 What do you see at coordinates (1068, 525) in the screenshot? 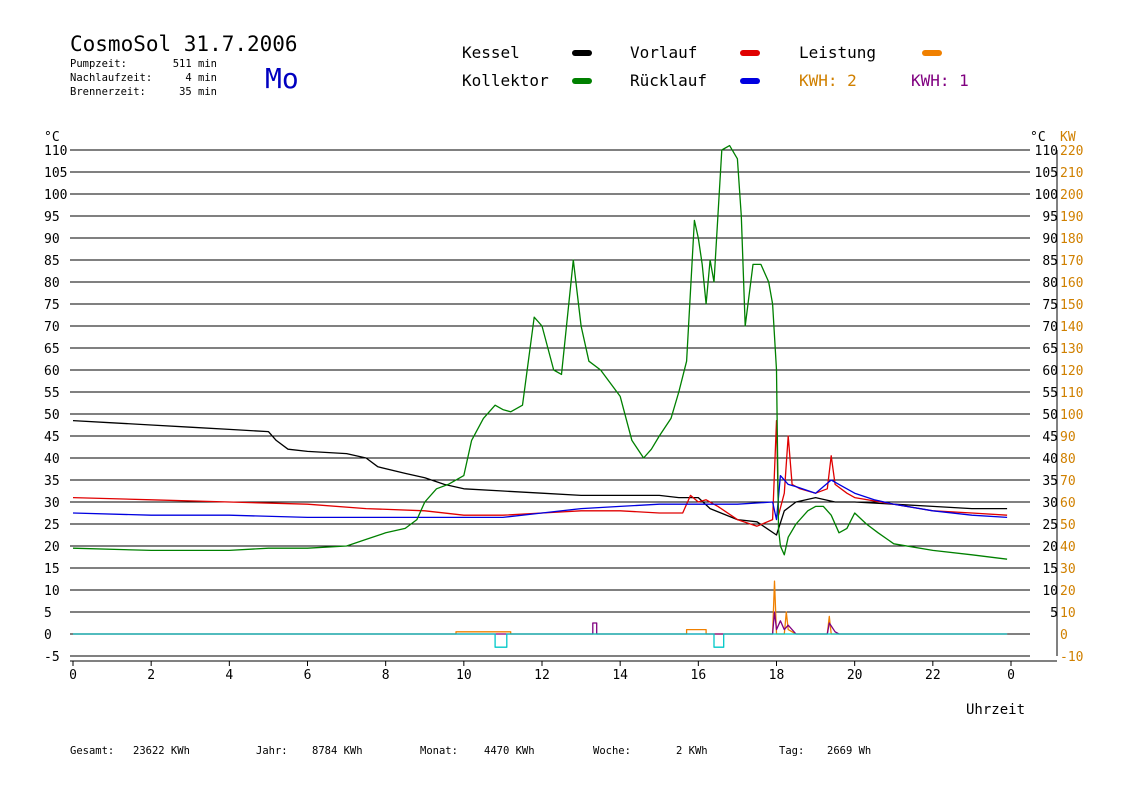
I see `power-tick-label: 50` at bounding box center [1068, 525].